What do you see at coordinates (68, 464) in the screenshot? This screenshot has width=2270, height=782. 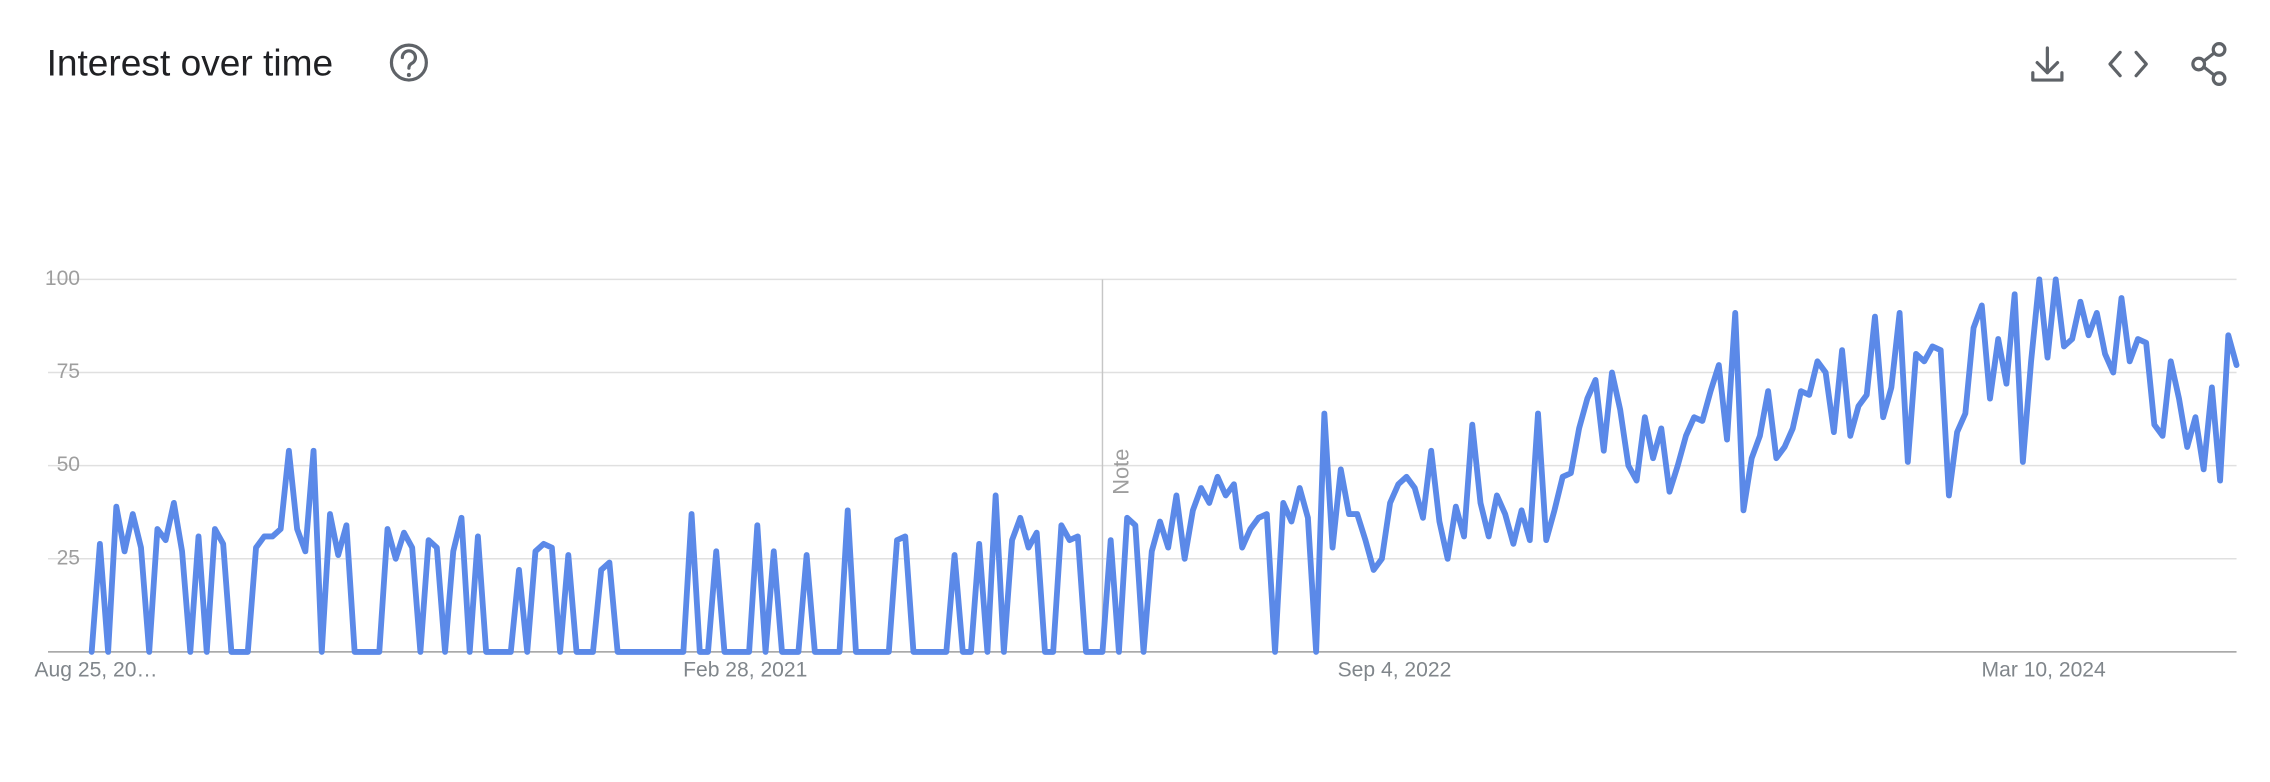 I see `y-tick-label: 50` at bounding box center [68, 464].